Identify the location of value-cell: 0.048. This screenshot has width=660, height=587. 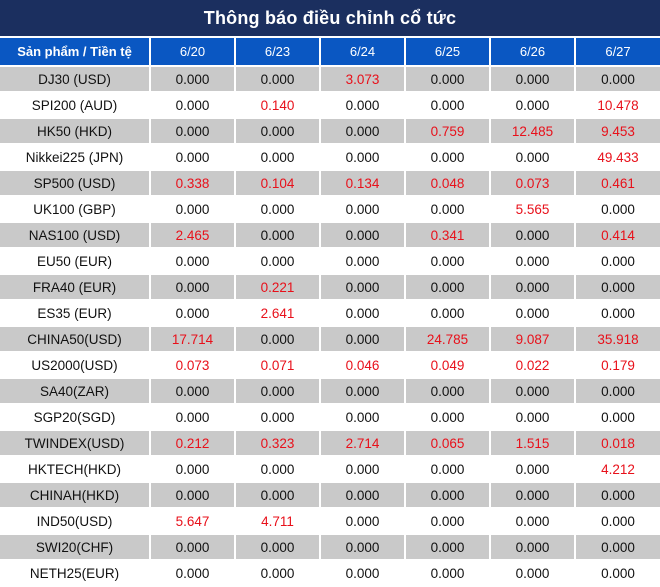
(448, 183).